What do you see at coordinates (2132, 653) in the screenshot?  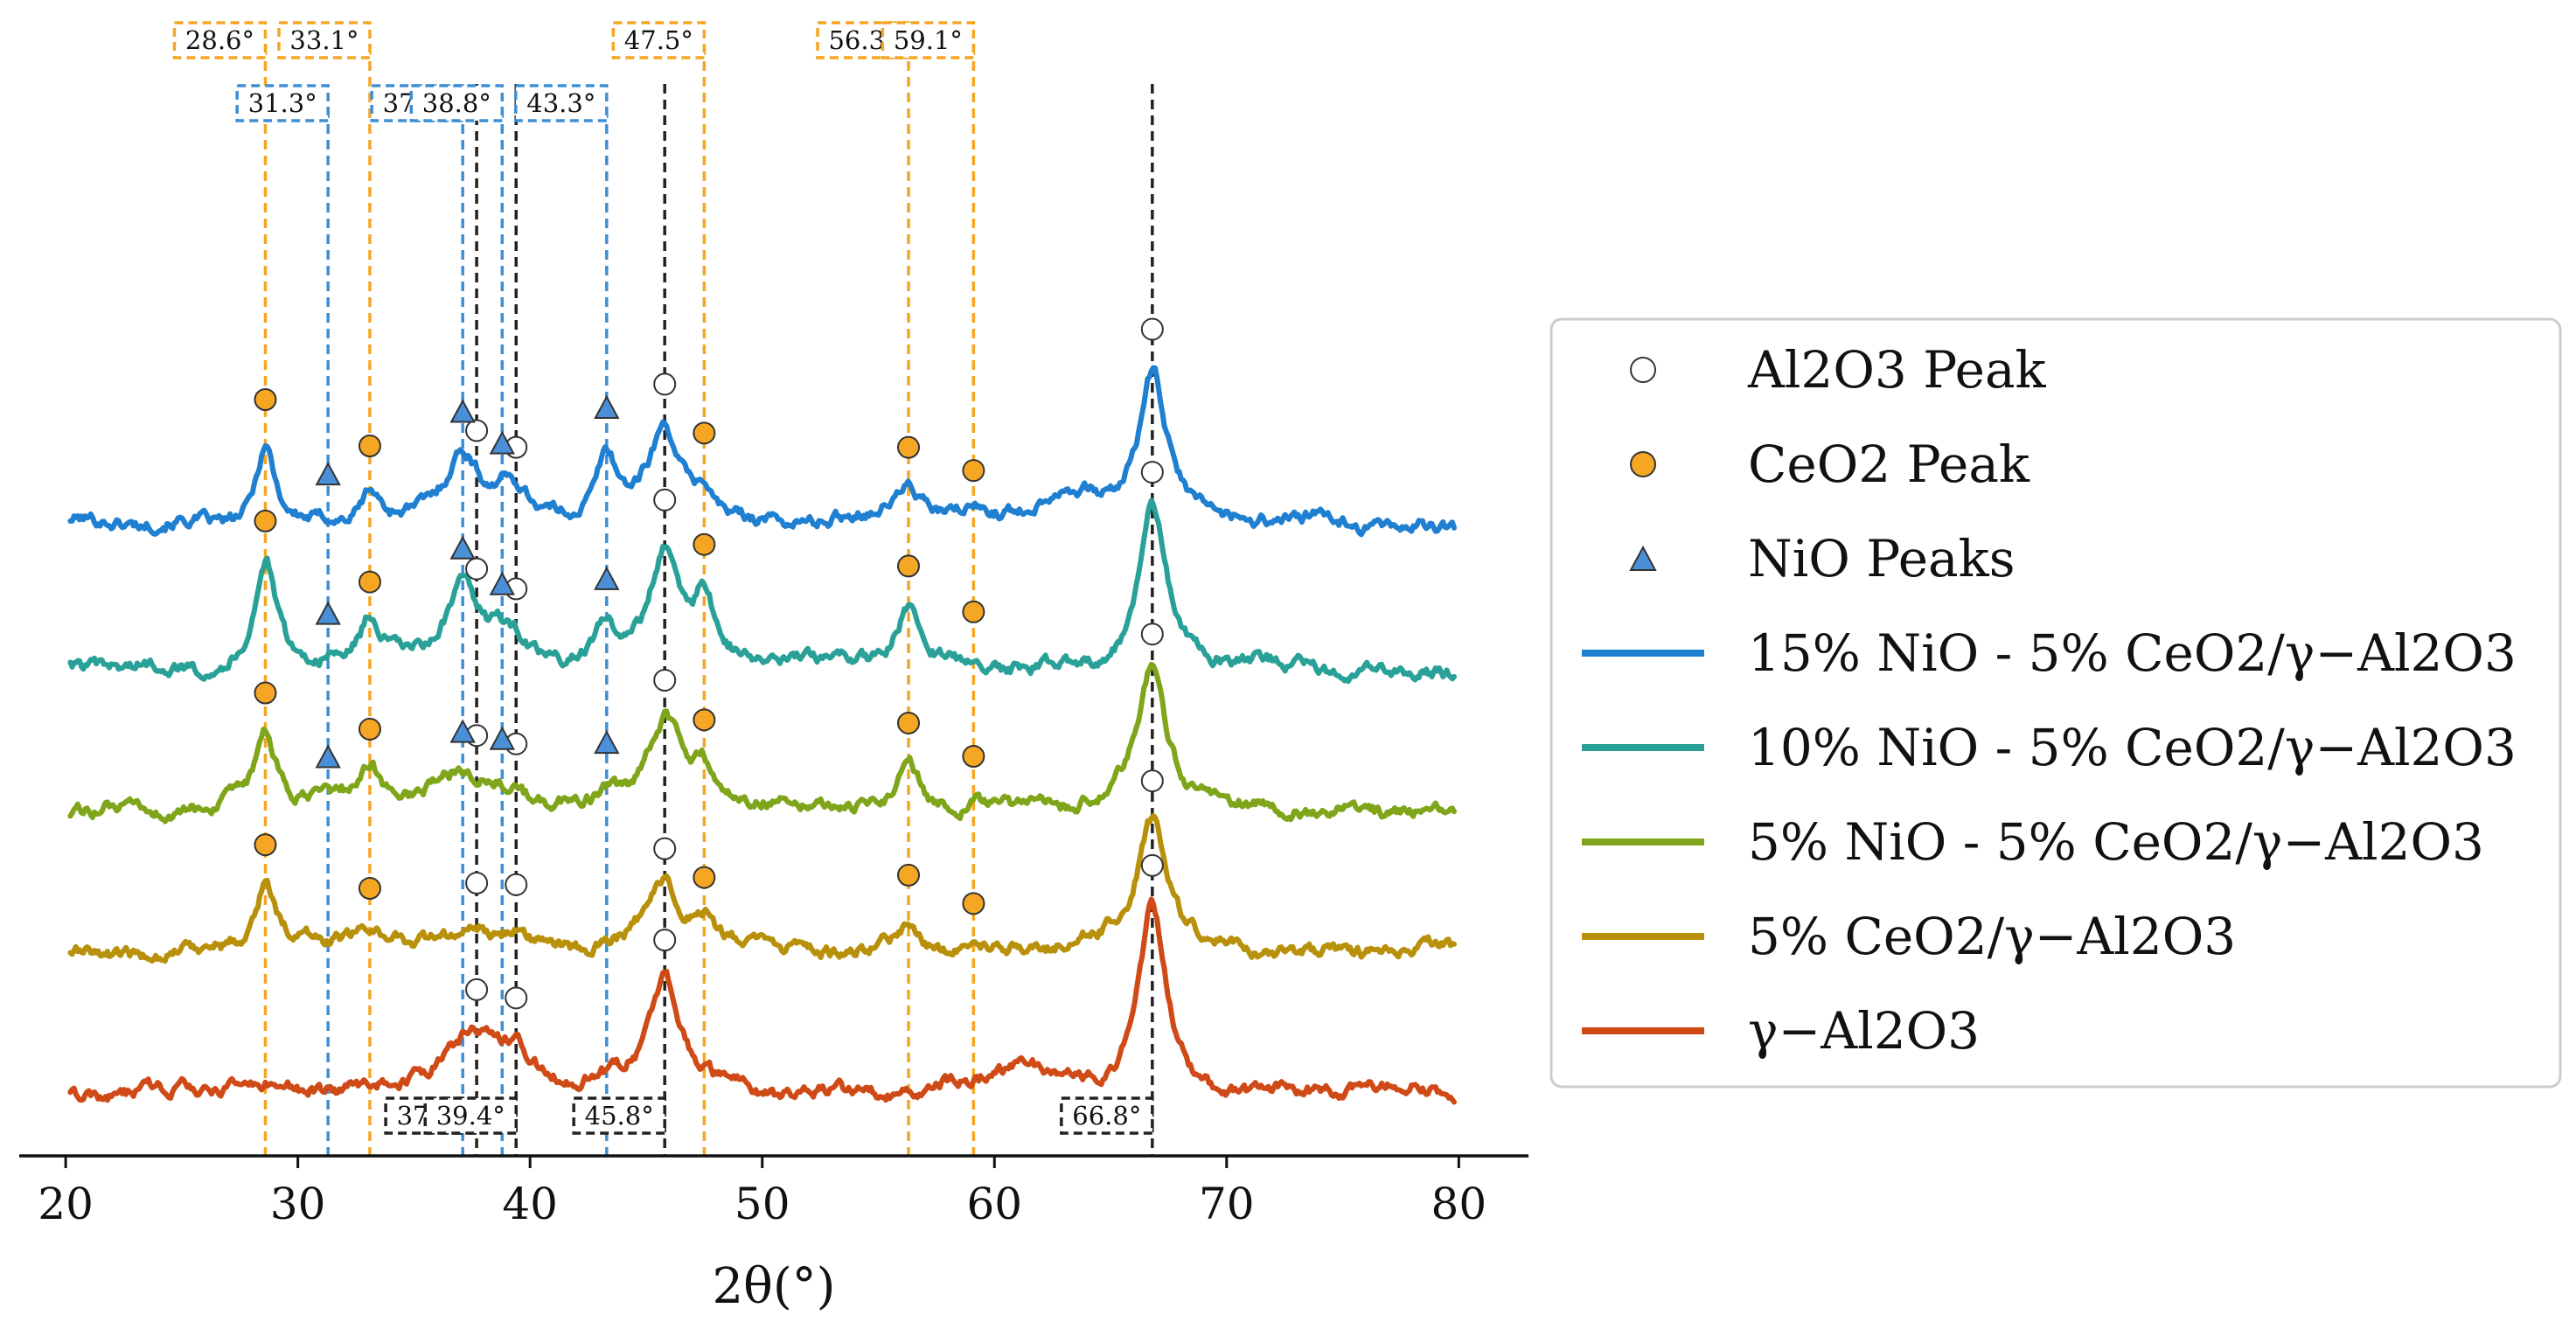 I see `legend-label: 15% NiO - 5% CeO2/γ−Al2O3` at bounding box center [2132, 653].